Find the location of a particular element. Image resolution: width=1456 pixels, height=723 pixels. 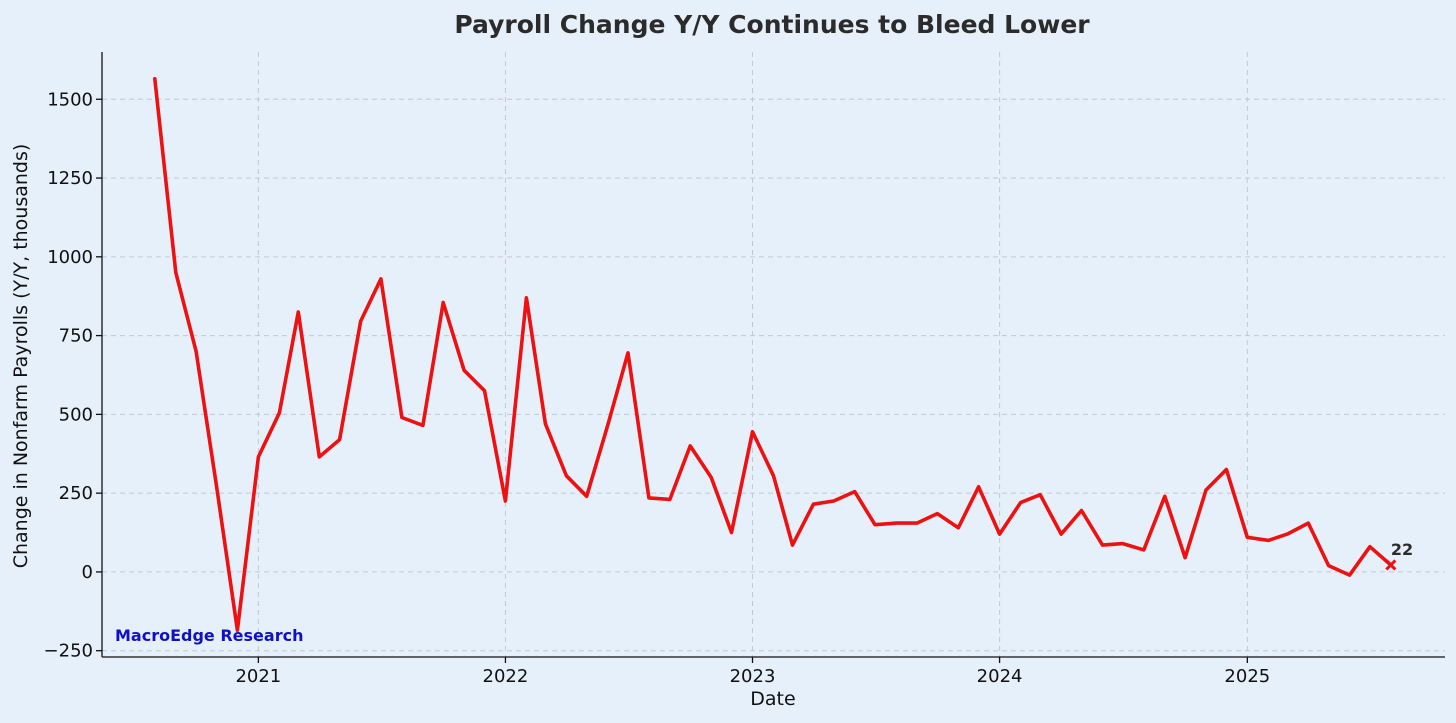

x-tick-label: 2023 is located at coordinates (753, 676).